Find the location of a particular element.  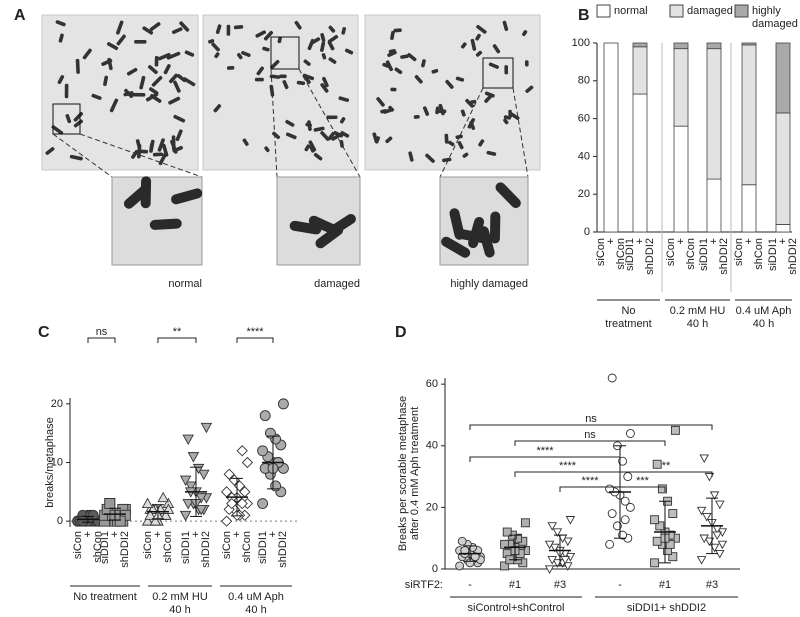

zoom-box is located at coordinates (66, 119).